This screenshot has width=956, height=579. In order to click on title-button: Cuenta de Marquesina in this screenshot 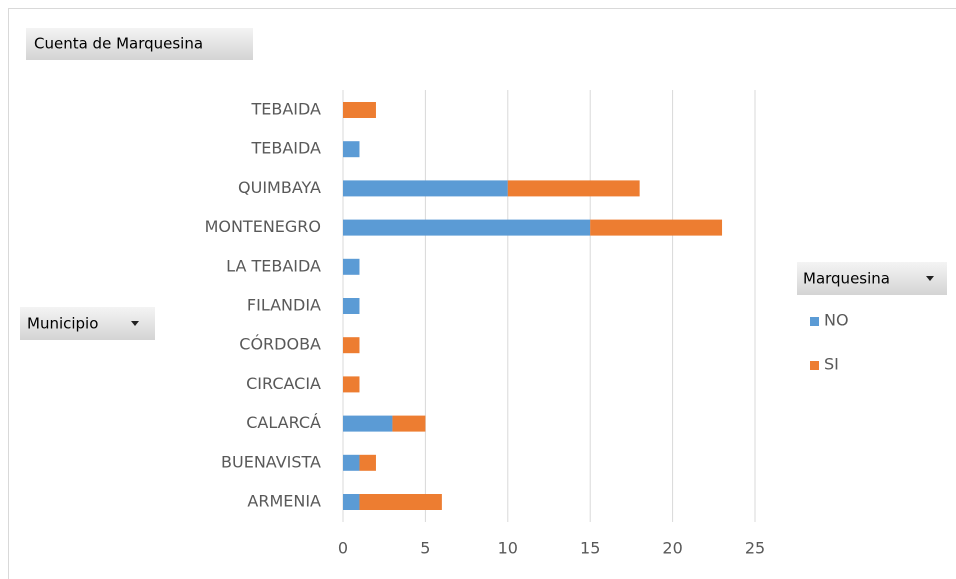, I will do `click(139, 44)`.